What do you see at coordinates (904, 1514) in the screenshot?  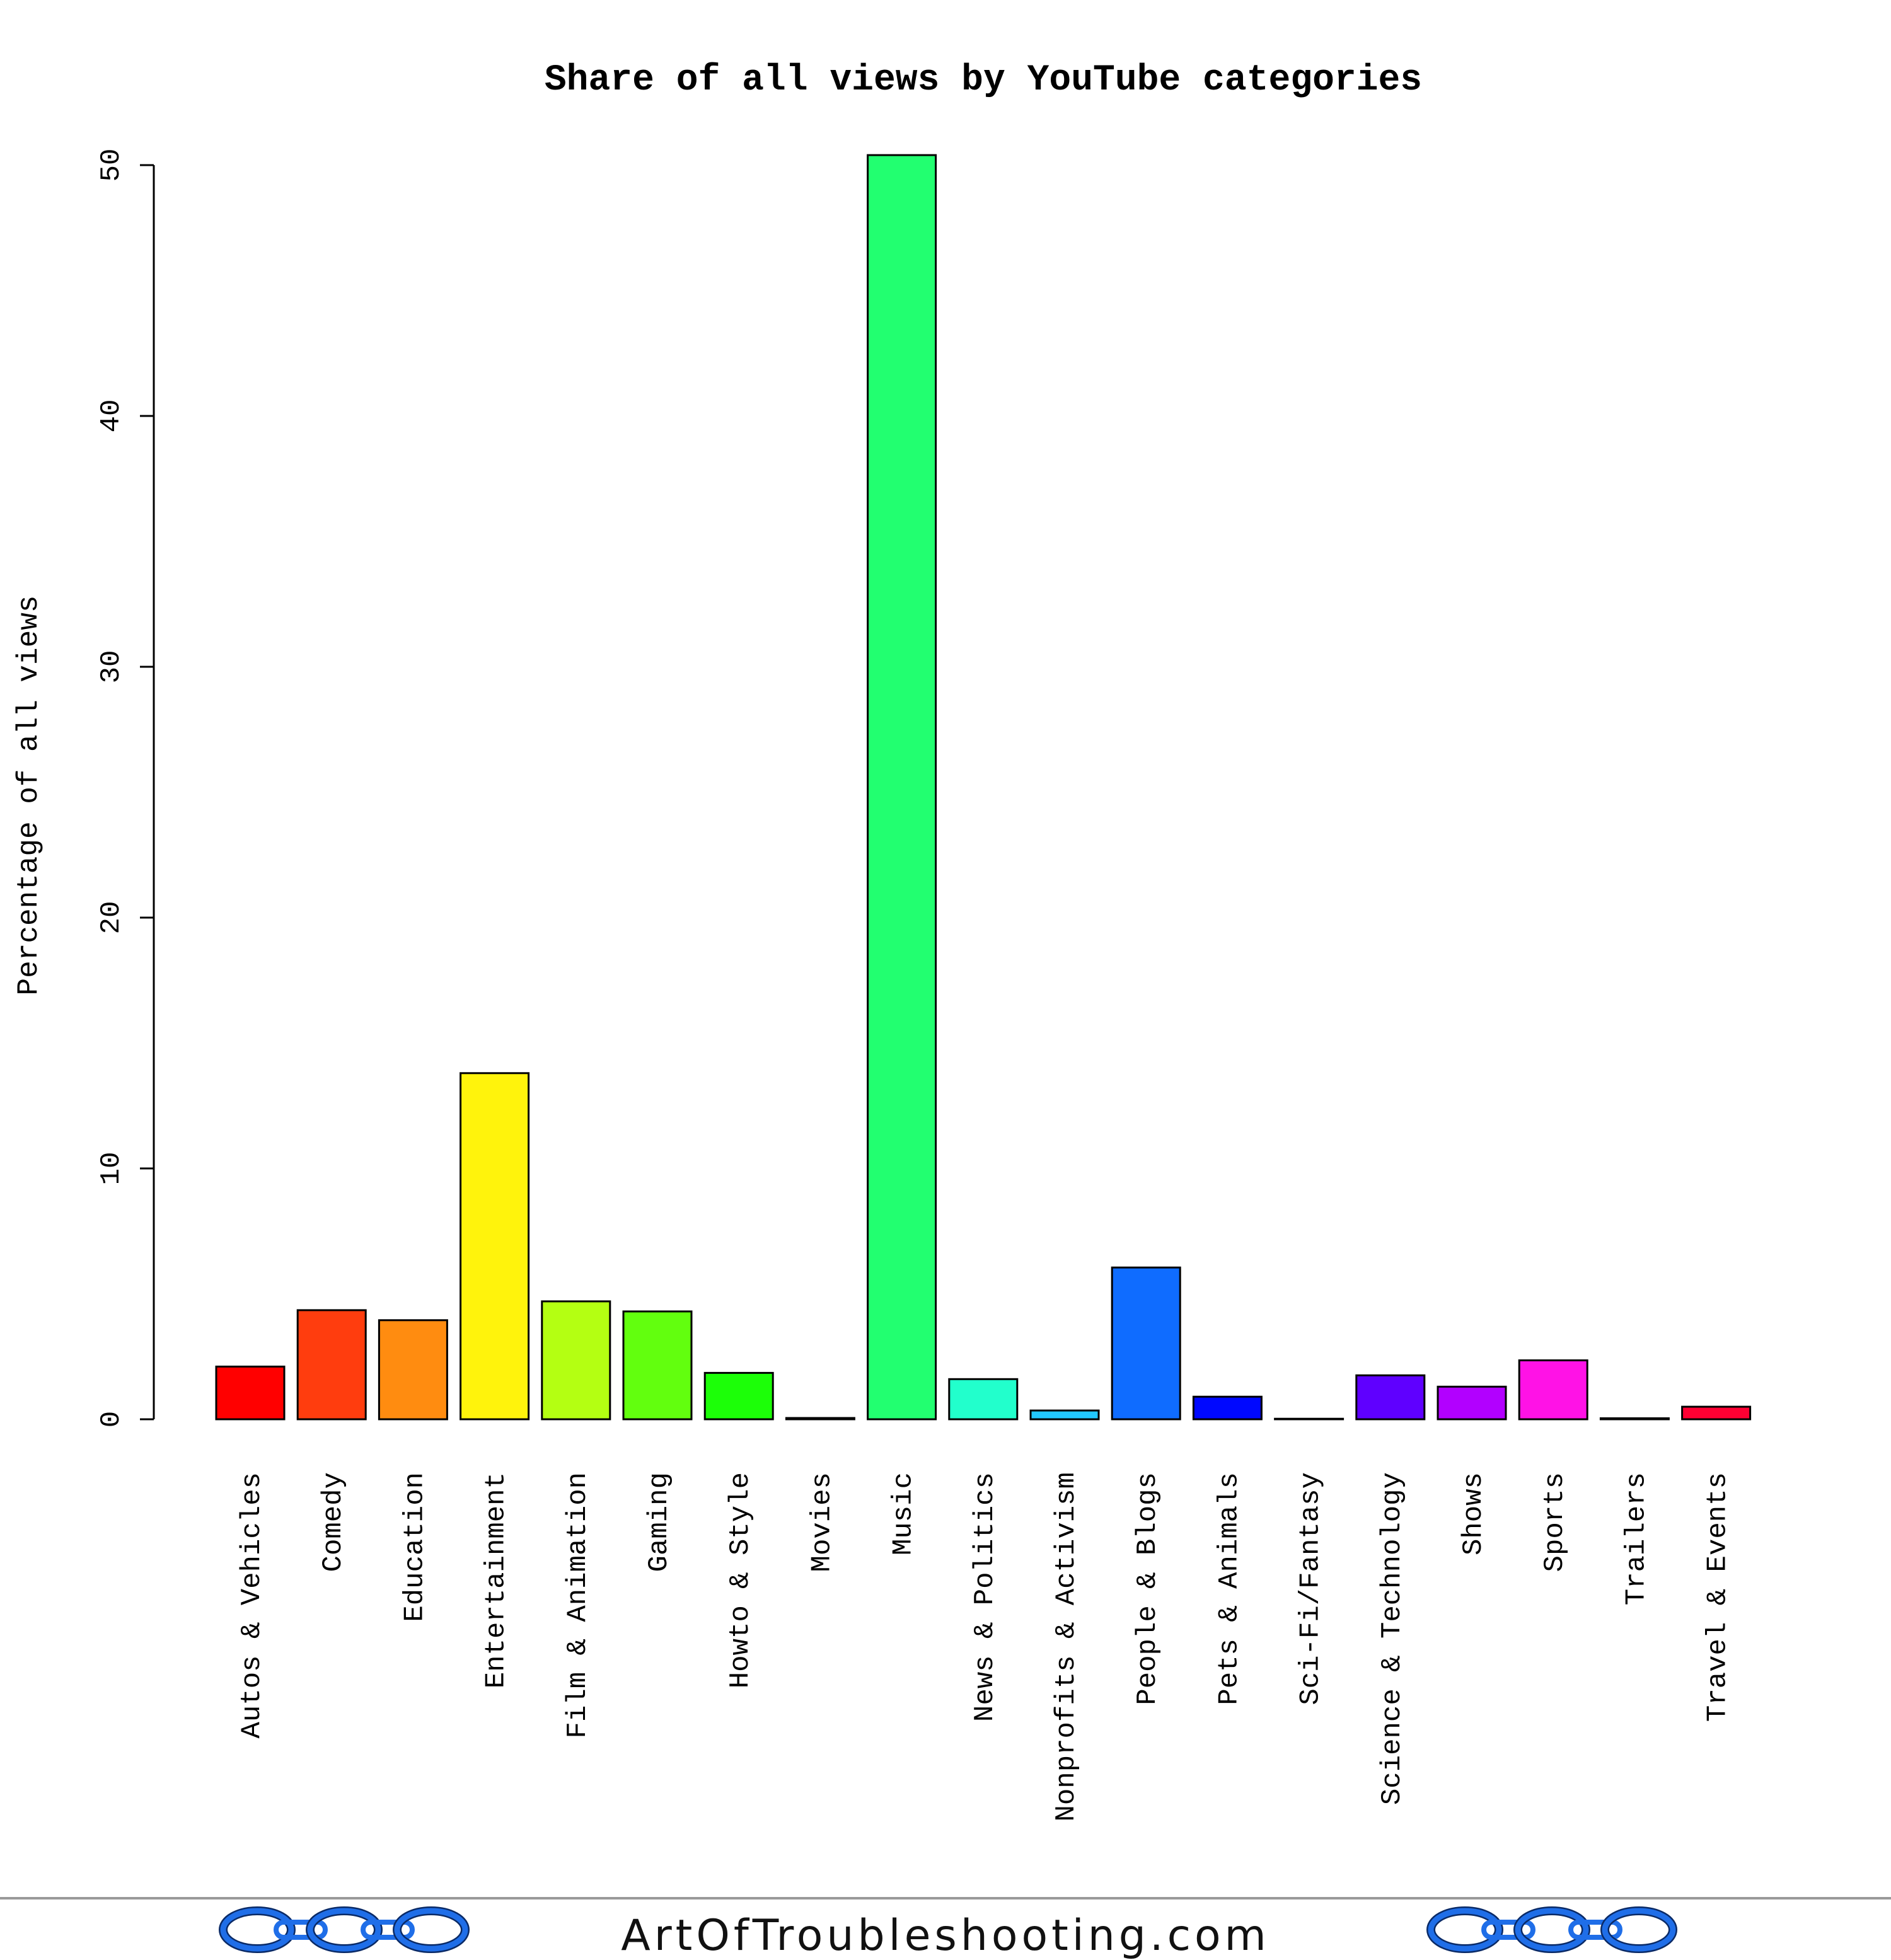 I see `category-label: Music` at bounding box center [904, 1514].